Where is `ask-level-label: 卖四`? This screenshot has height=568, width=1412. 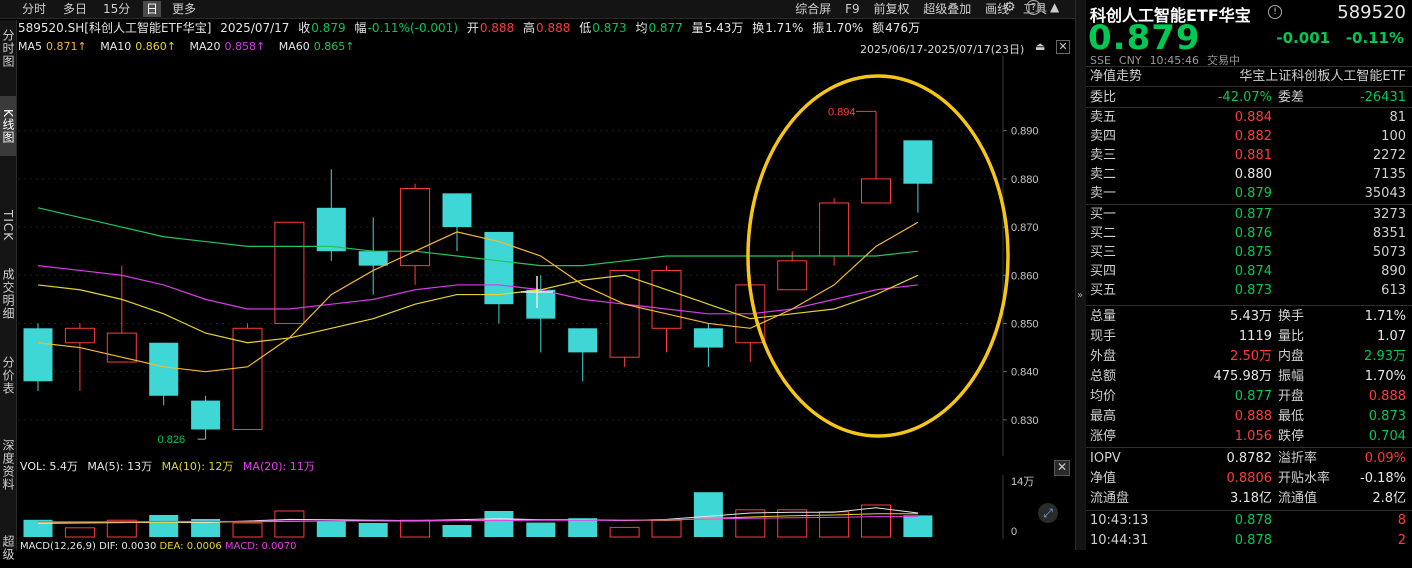 ask-level-label: 卖四 is located at coordinates (1103, 136).